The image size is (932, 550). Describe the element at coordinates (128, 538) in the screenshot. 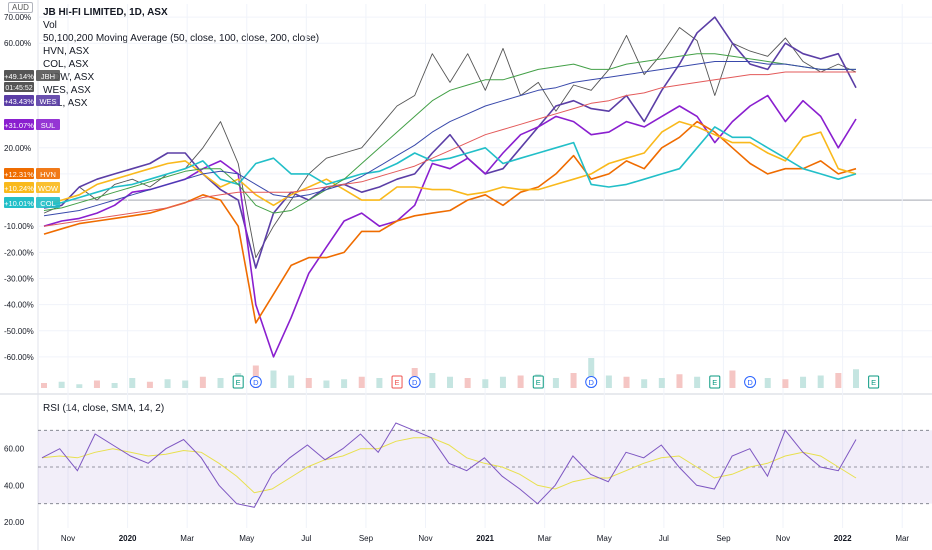

I see `x-tick-label: 2020` at that location.